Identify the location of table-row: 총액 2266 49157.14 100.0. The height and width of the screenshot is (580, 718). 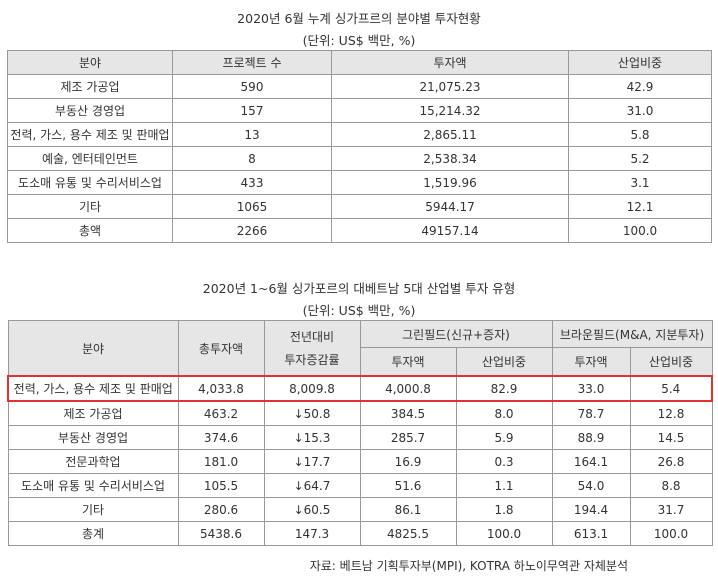
(359, 230).